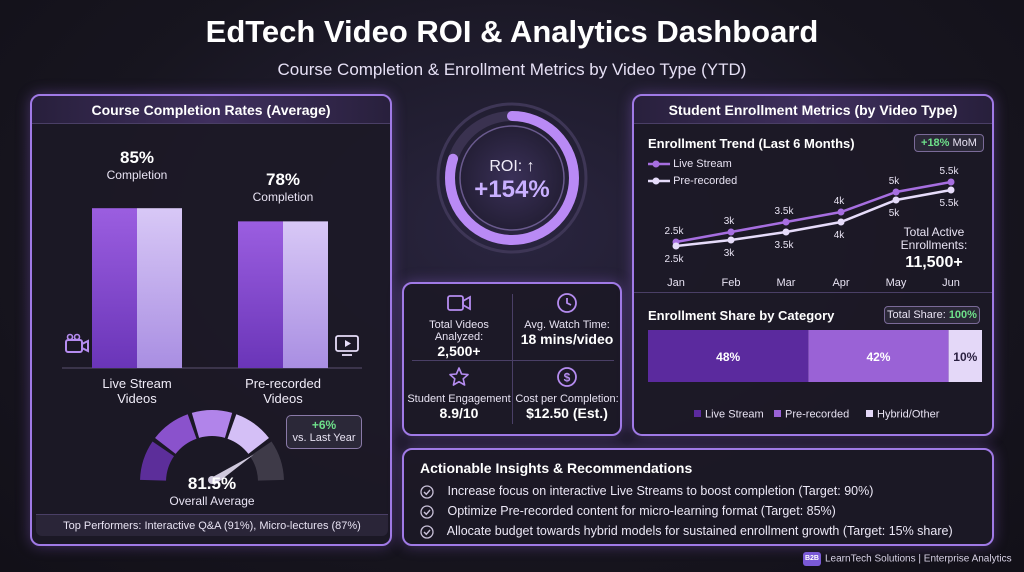 The height and width of the screenshot is (572, 1024). What do you see at coordinates (734, 415) in the screenshot?
I see `share-legend-label: Live Stream` at bounding box center [734, 415].